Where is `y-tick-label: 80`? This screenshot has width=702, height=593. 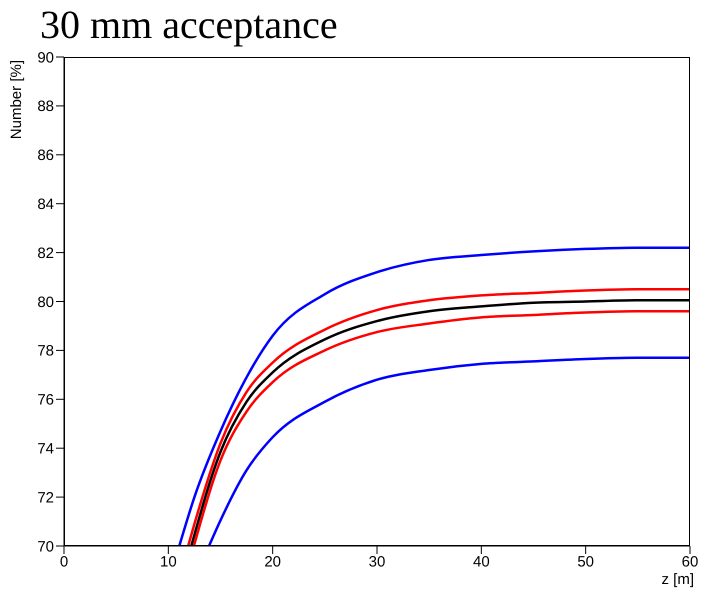 y-tick-label: 80 is located at coordinates (45, 302).